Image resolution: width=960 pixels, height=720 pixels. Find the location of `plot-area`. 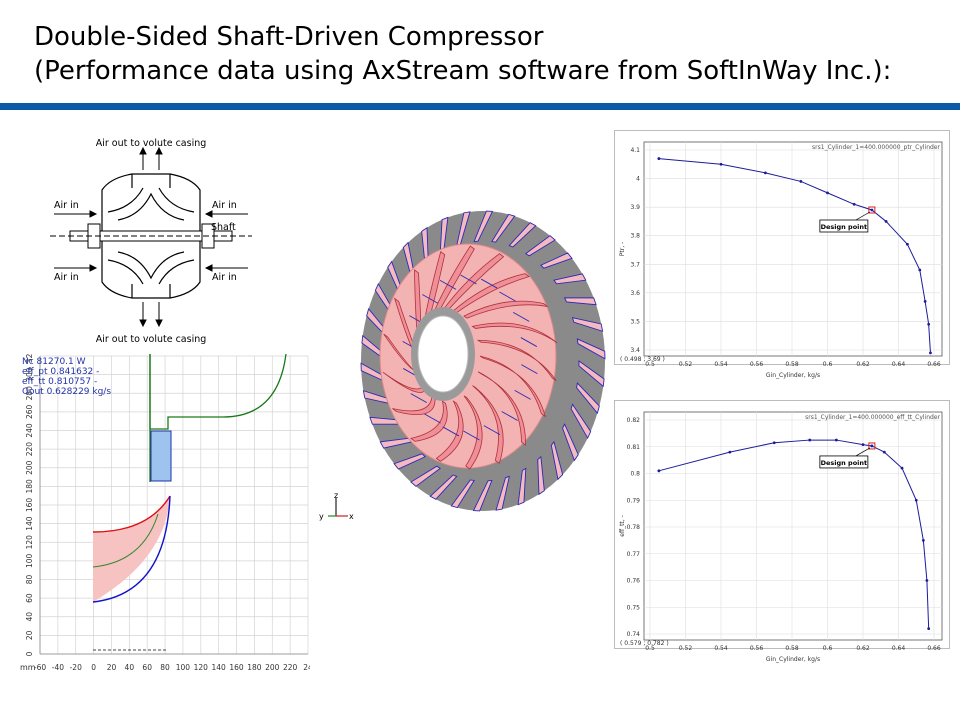

plot-area is located at coordinates (793, 249).